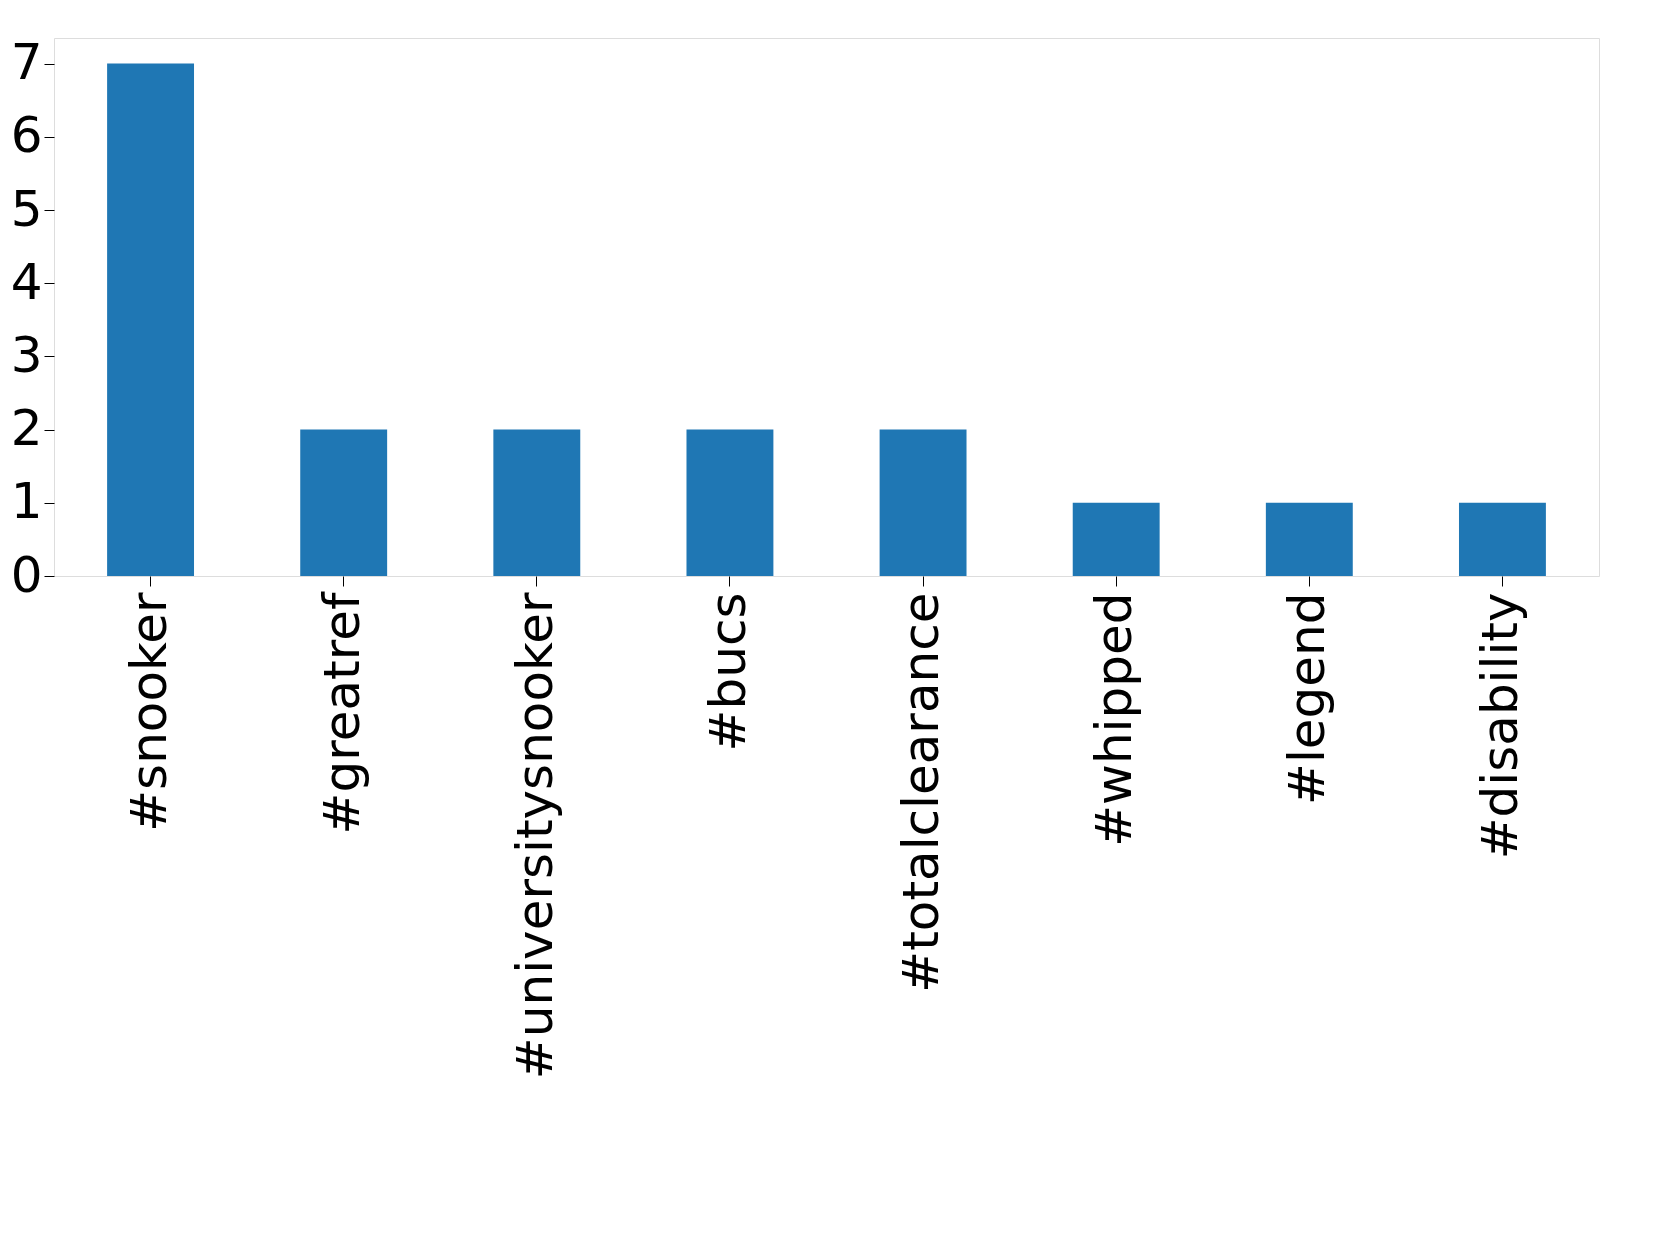 This screenshot has width=1679, height=1236. What do you see at coordinates (1307, 698) in the screenshot?
I see `x-tick-label: #legend` at bounding box center [1307, 698].